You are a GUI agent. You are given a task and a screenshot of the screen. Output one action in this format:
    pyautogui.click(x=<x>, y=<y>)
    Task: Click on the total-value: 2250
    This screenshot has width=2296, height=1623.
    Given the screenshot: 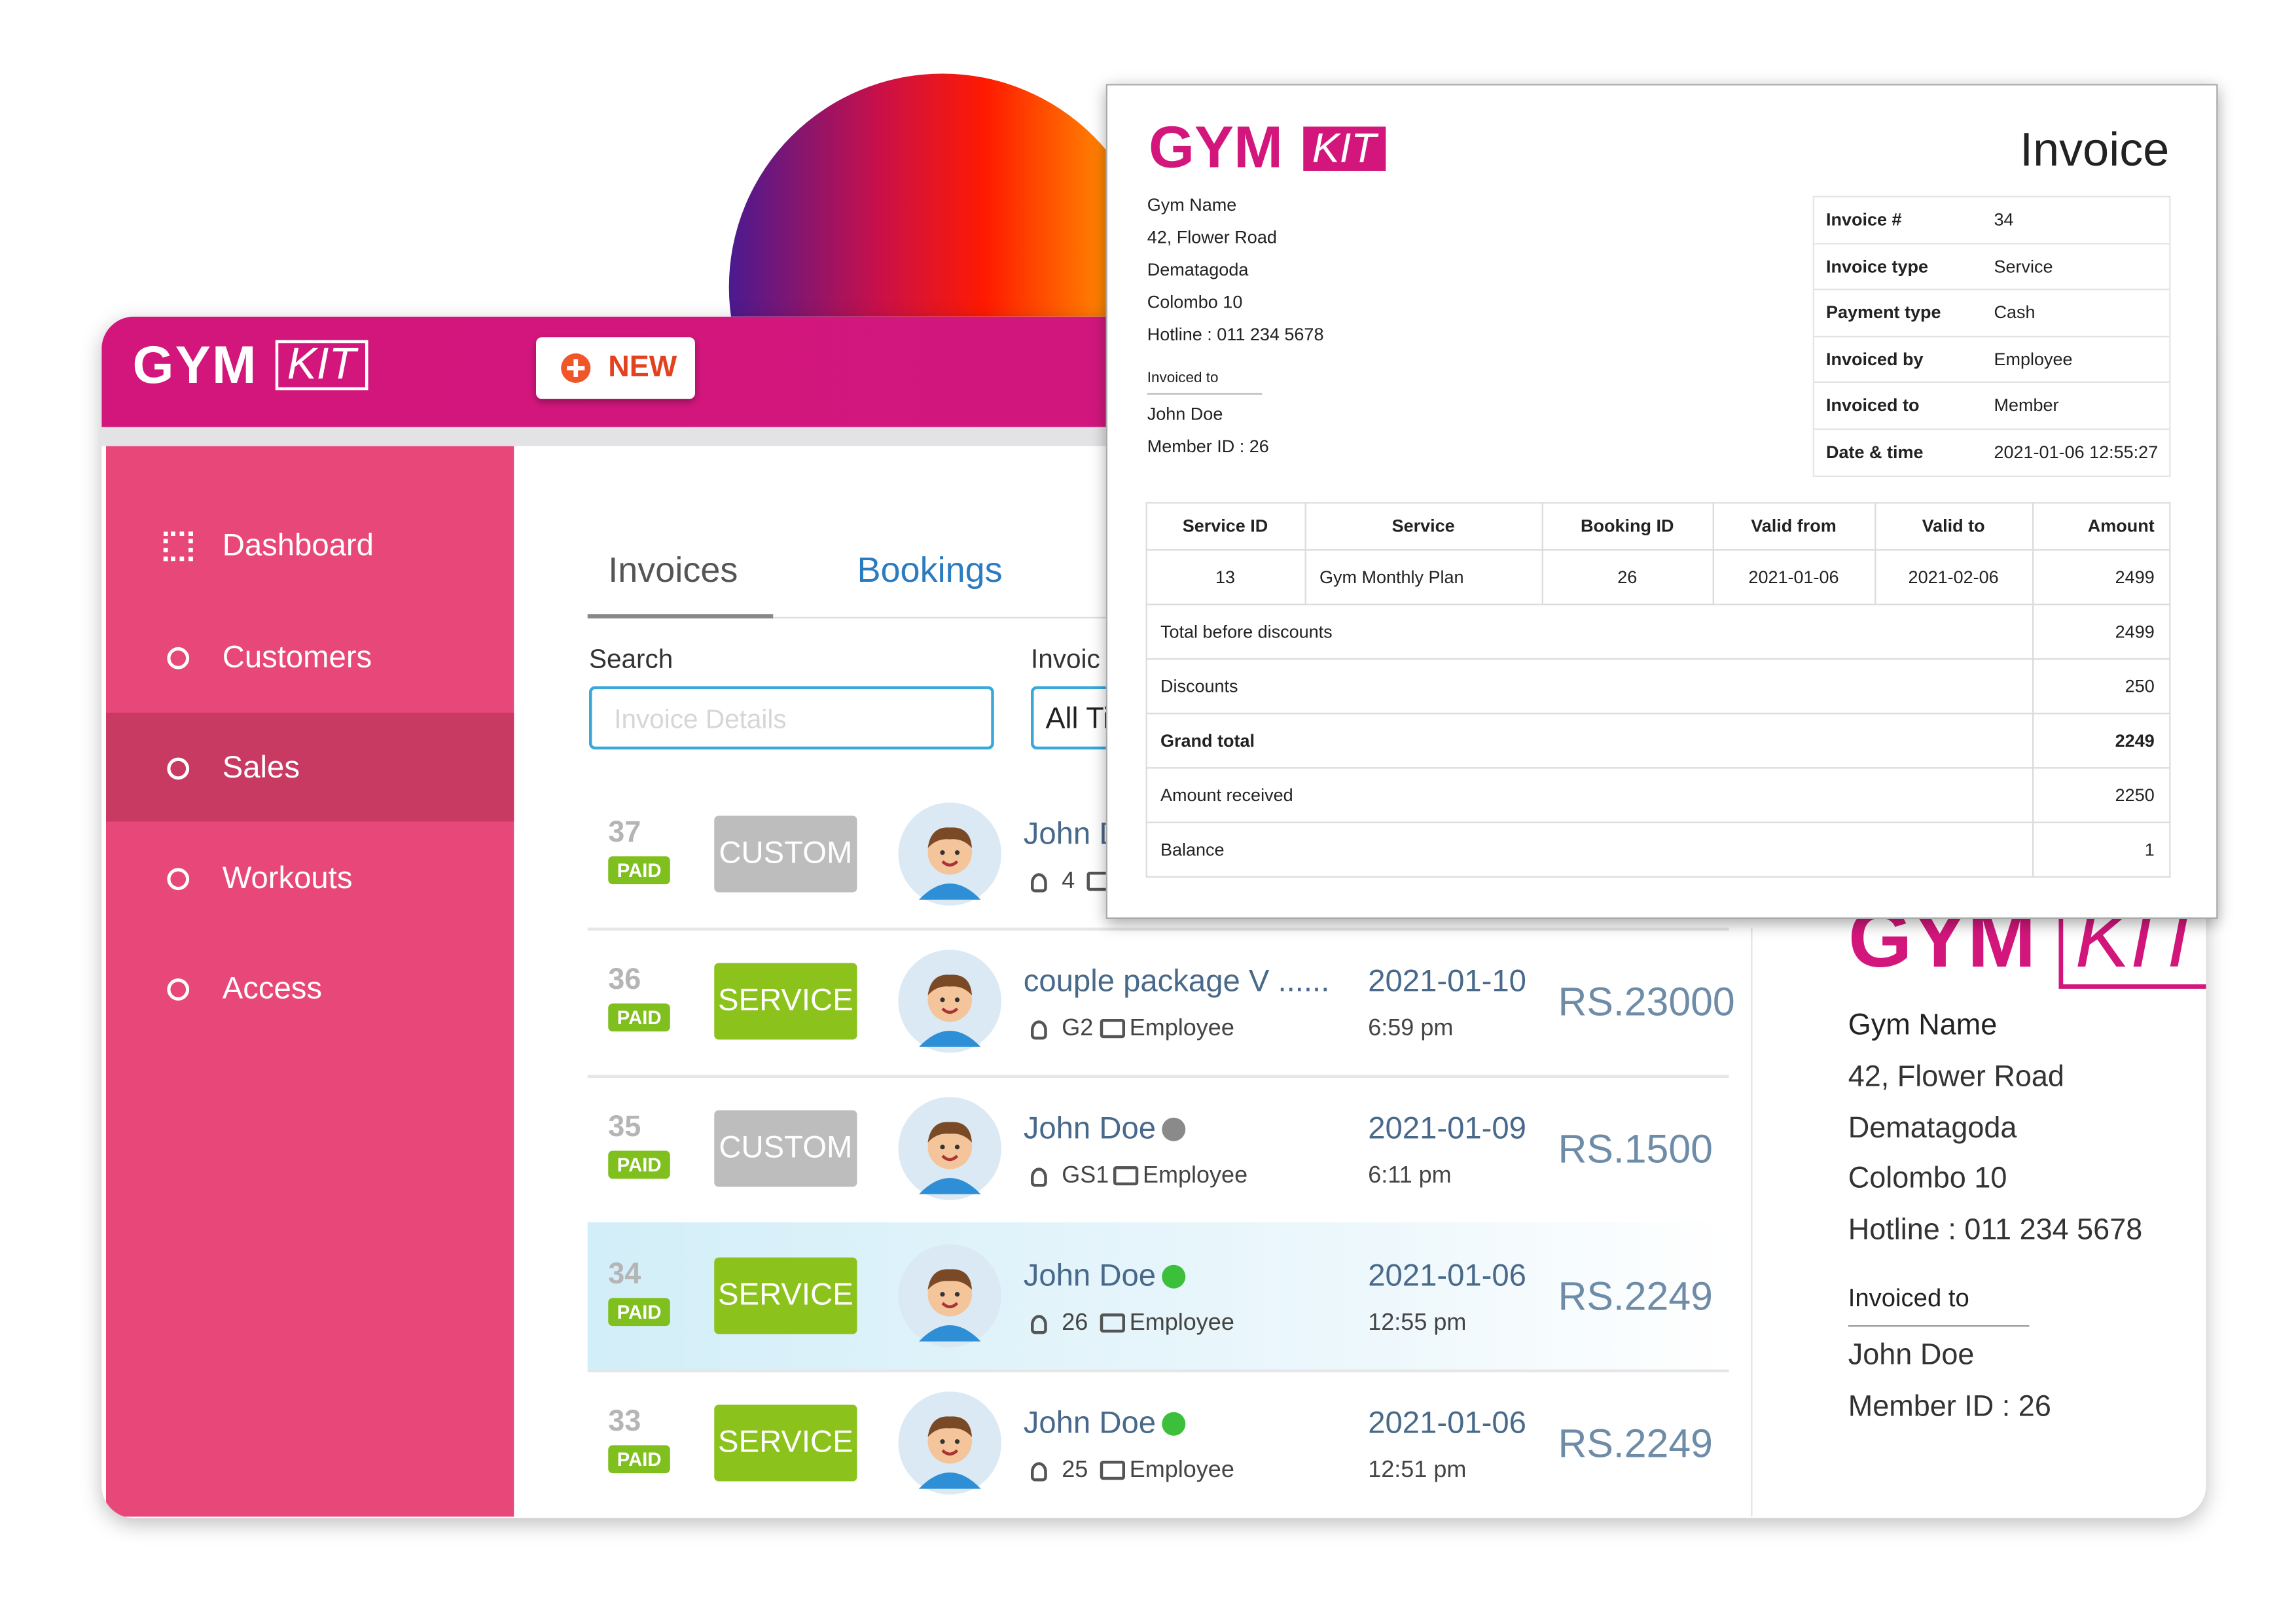 What is the action you would take?
    pyautogui.click(x=2135, y=794)
    